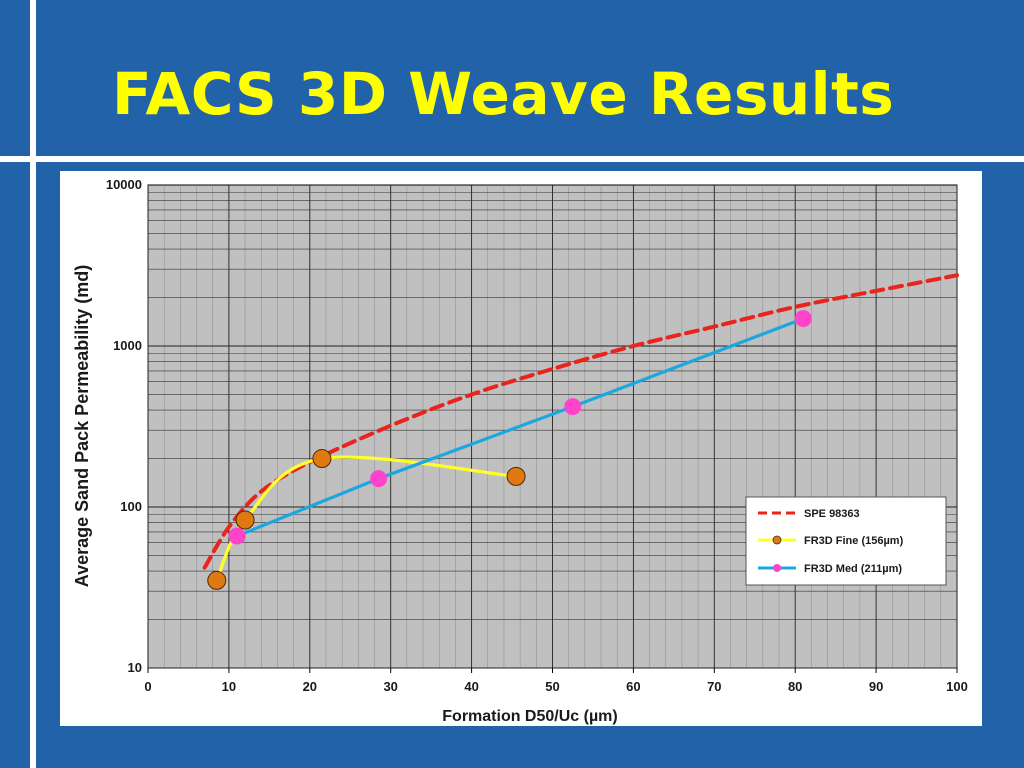 The height and width of the screenshot is (768, 1024). I want to click on x-axis-title: Formation D50/Uc (µm), so click(529, 716).